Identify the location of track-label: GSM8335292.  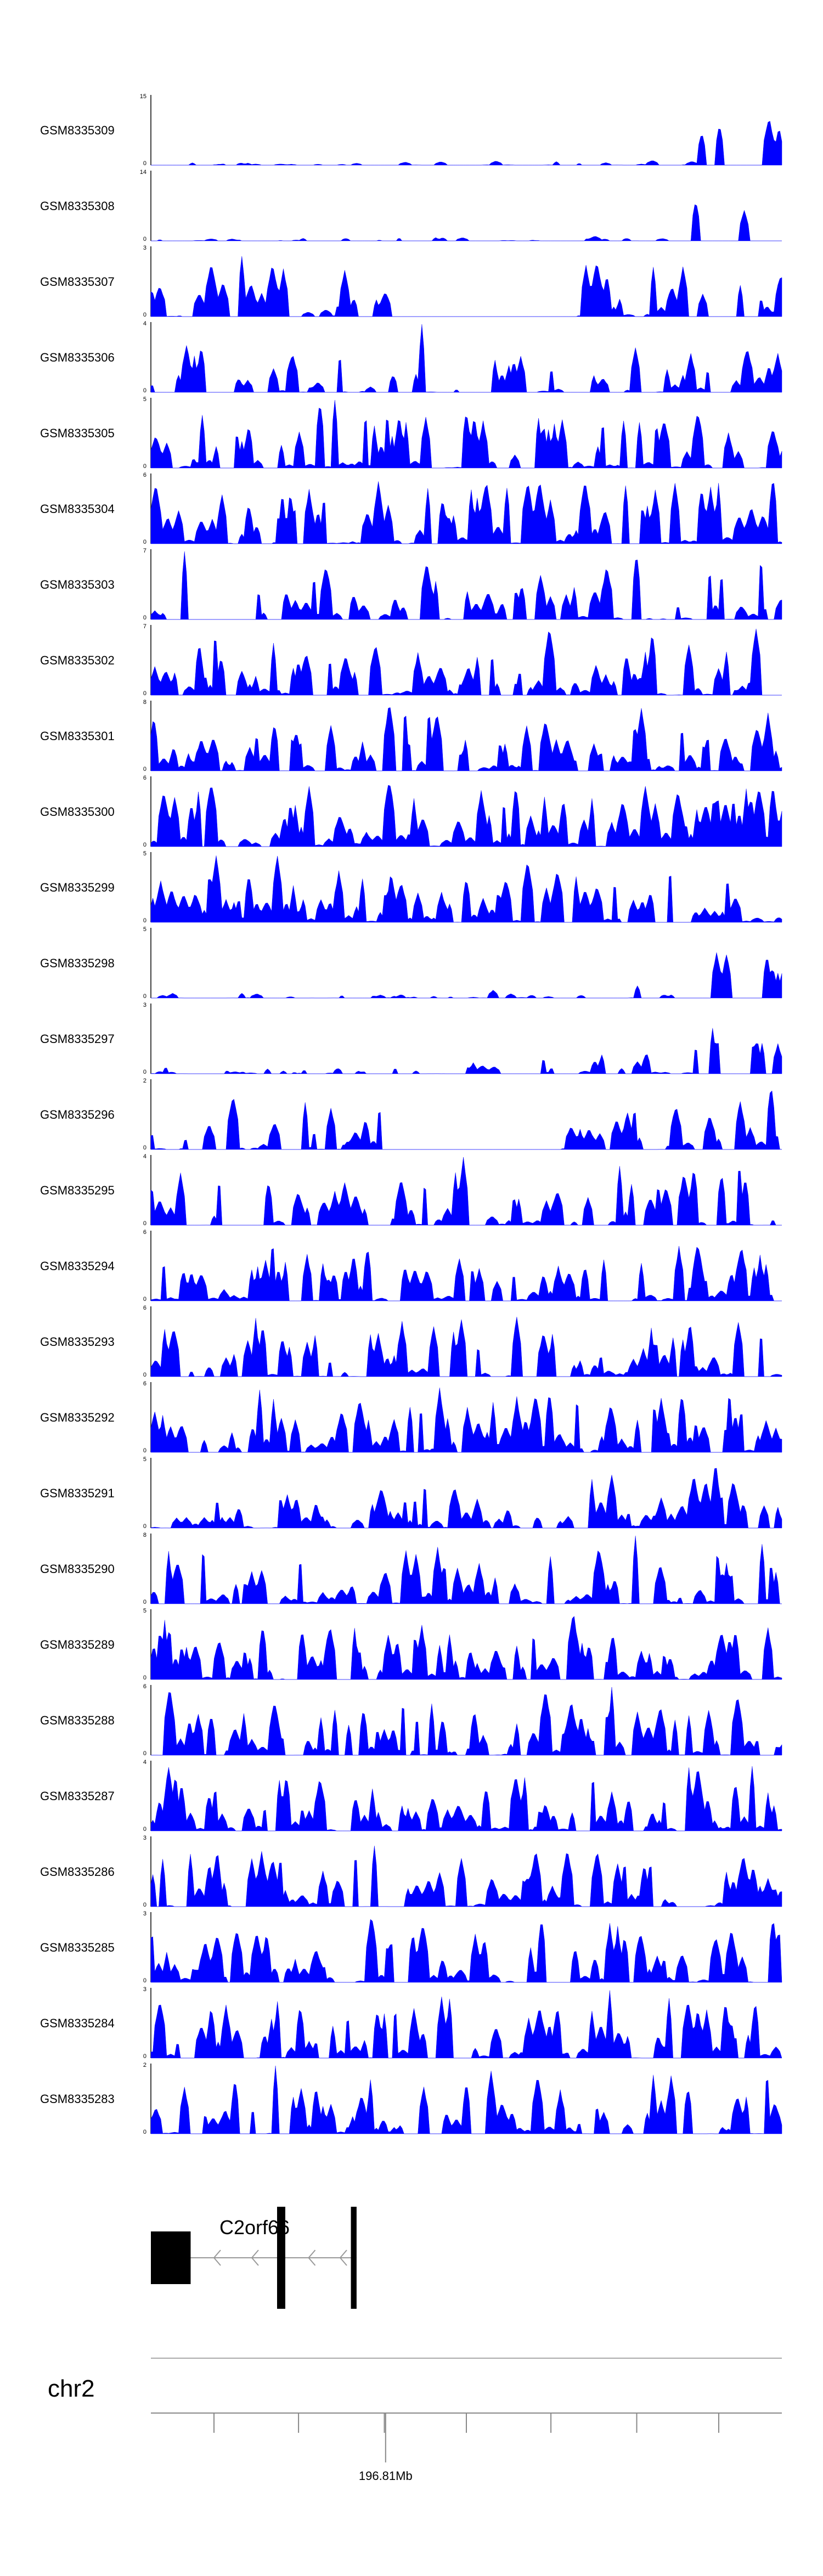
(77, 1418).